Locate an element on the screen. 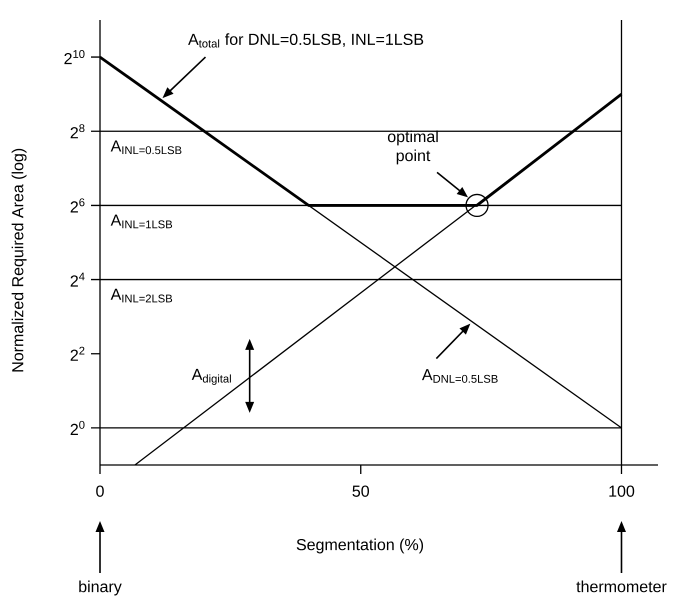 This screenshot has height=605, width=686. y-tick-label: 2$^{10}$ is located at coordinates (74, 57).